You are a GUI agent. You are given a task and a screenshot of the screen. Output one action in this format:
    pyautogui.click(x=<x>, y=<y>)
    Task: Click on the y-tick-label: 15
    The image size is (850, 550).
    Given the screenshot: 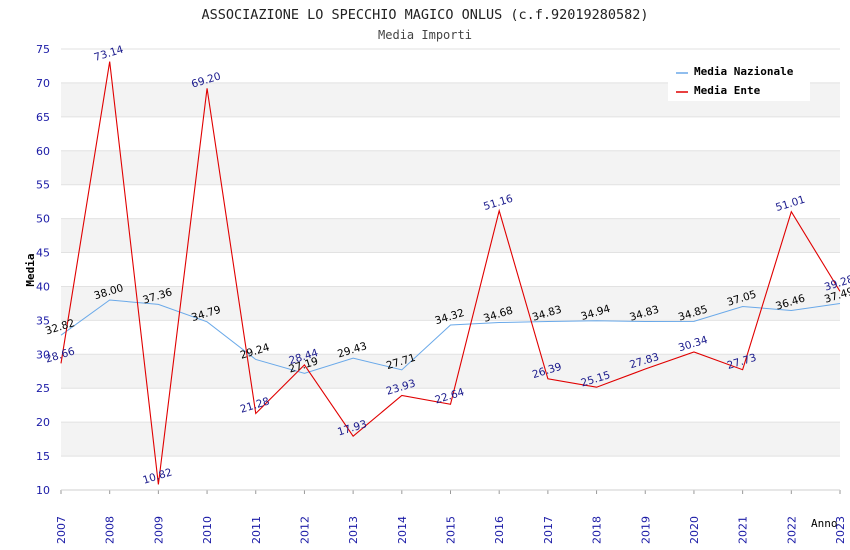 What is the action you would take?
    pyautogui.click(x=43, y=456)
    